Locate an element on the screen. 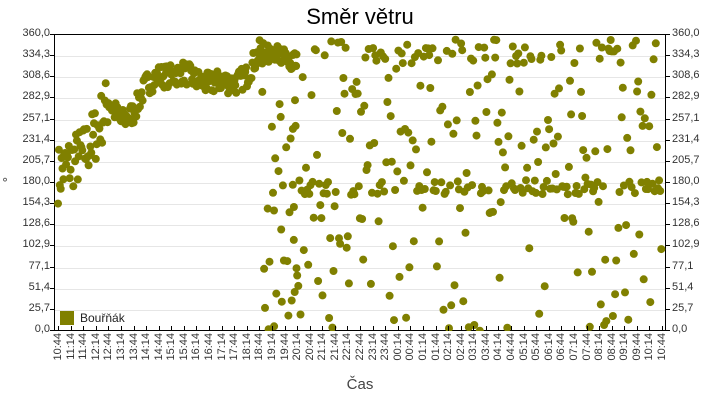 The width and height of the screenshot is (720, 400). x-tick-label: 00:44 is located at coordinates (410, 347).